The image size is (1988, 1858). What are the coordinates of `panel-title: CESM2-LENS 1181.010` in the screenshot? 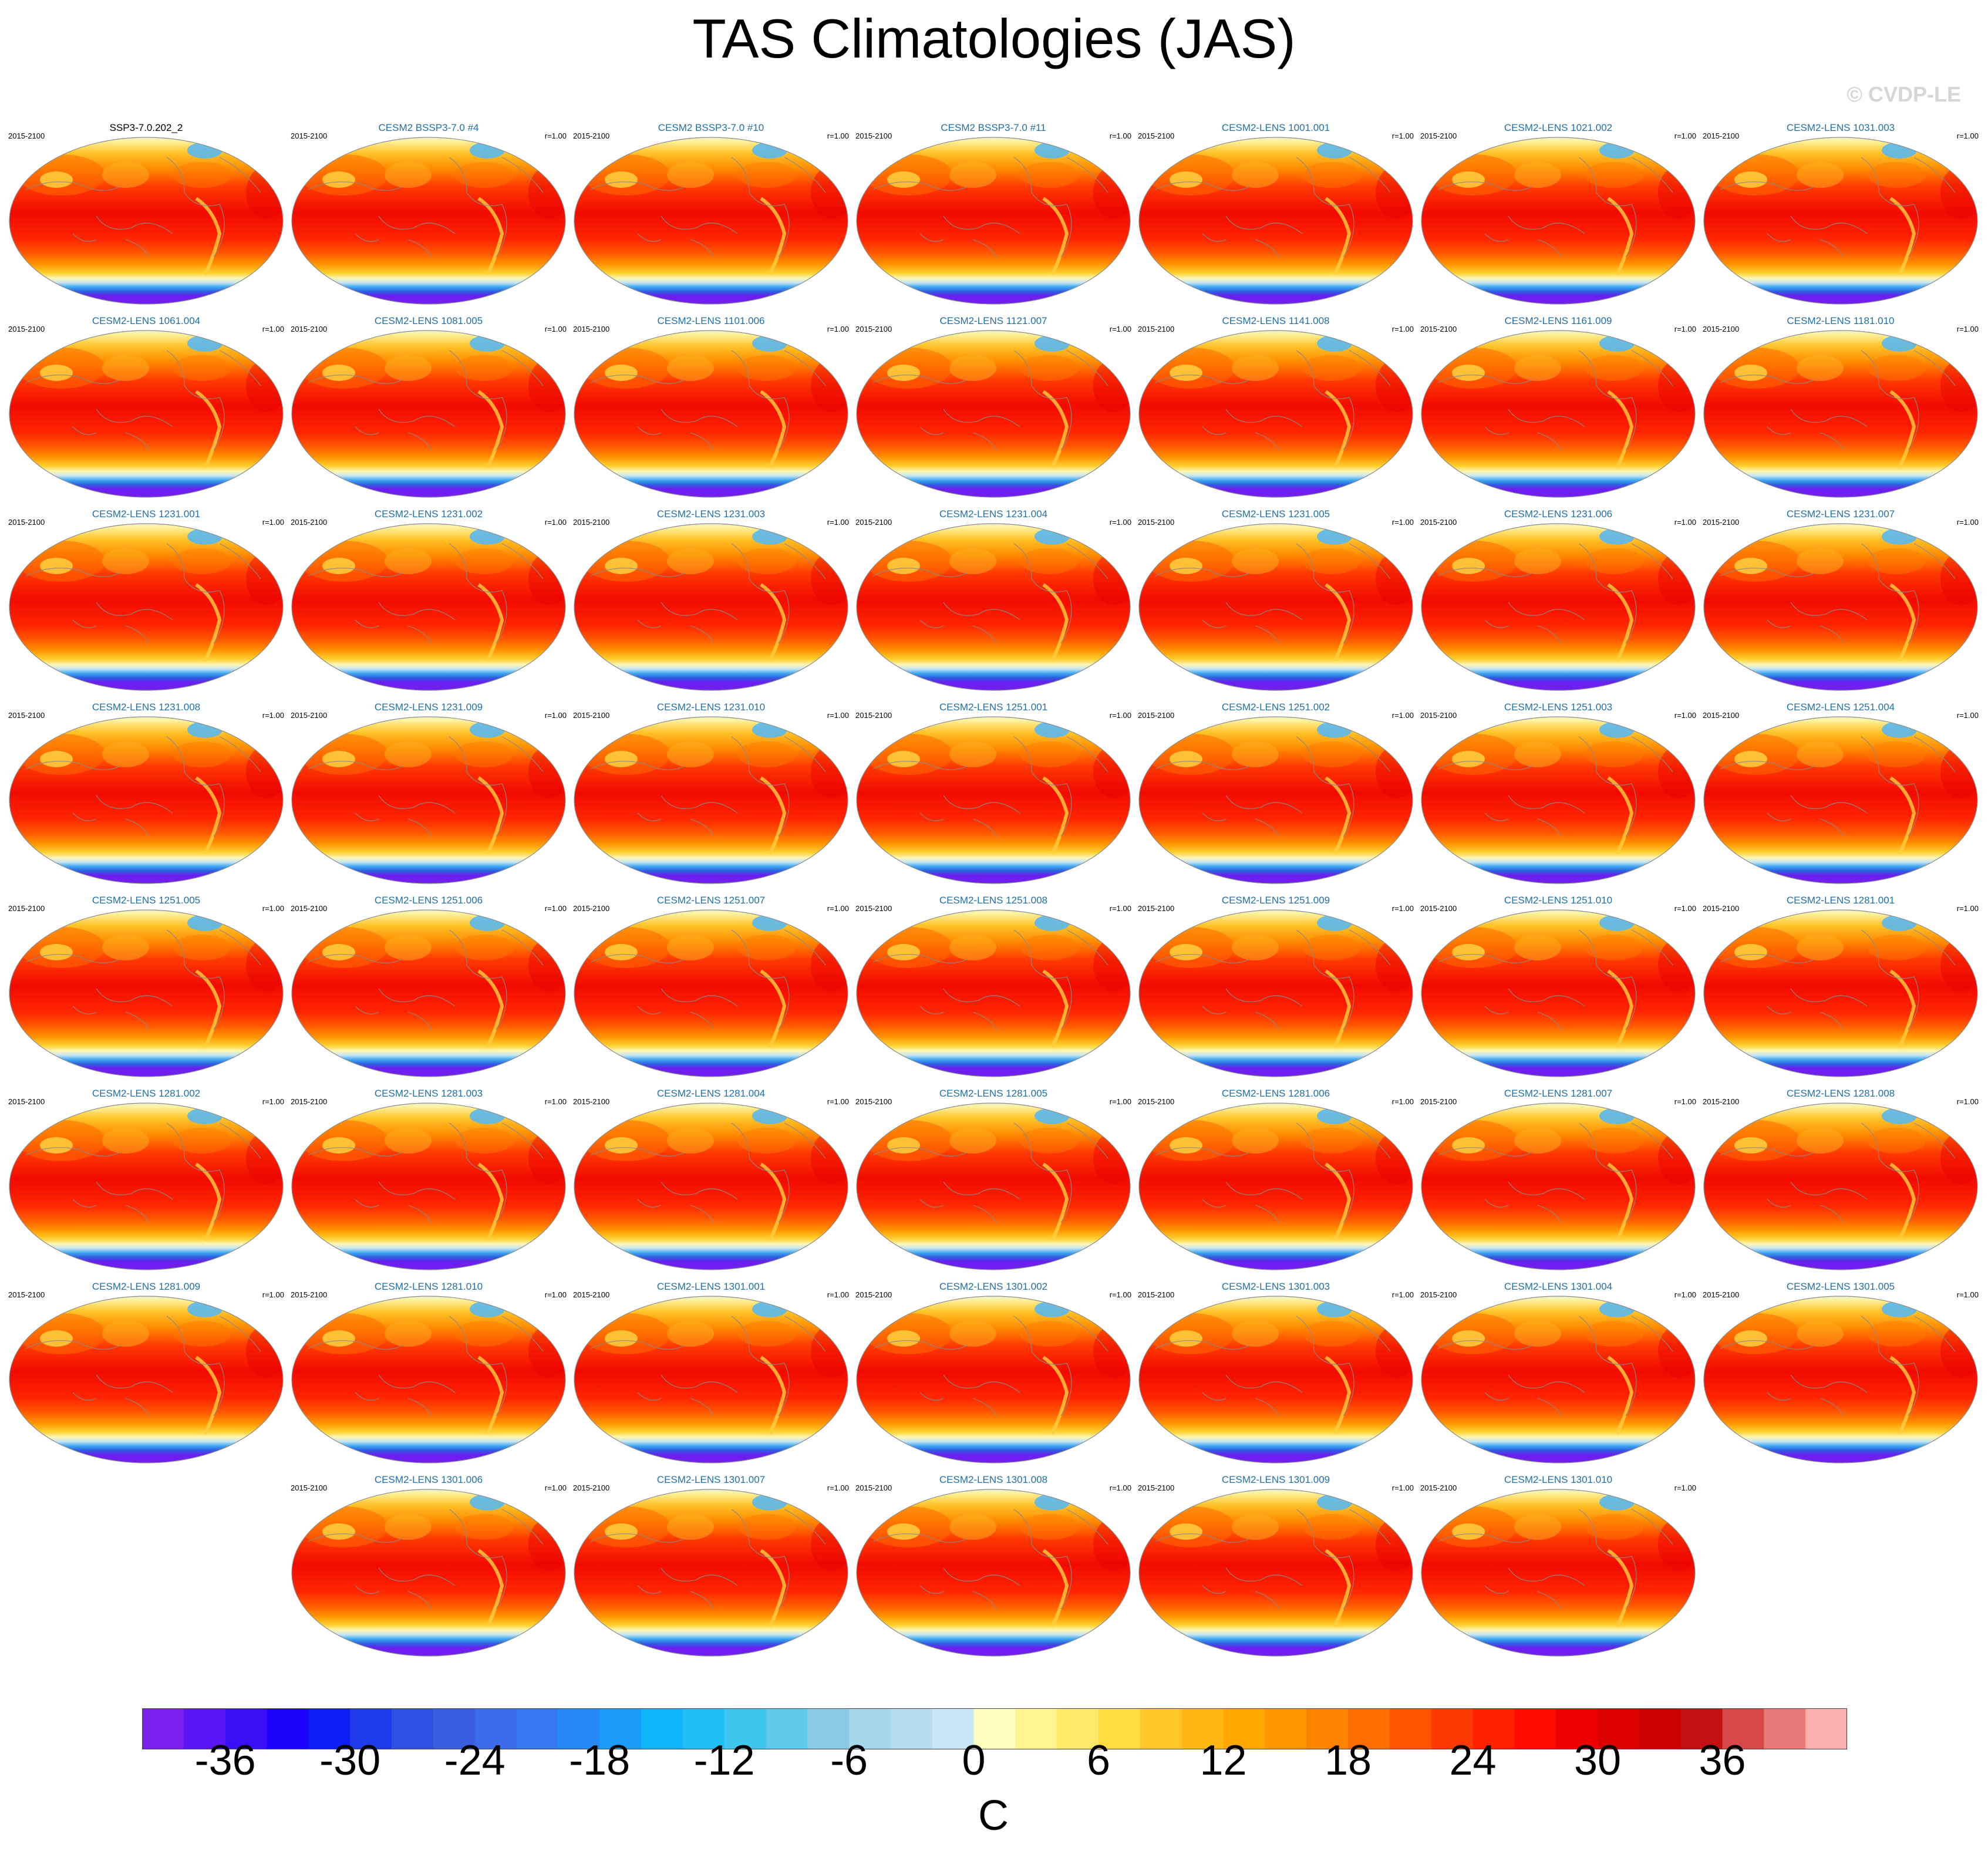 It's located at (1841, 321).